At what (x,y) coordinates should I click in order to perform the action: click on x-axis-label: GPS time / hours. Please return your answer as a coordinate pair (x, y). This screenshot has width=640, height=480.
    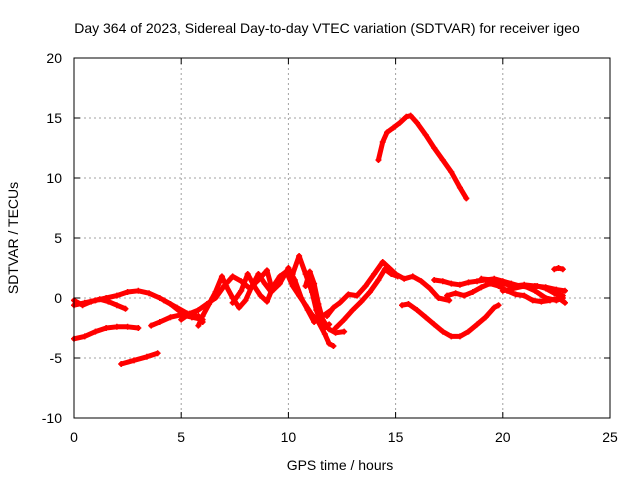
    Looking at the image, I should click on (340, 465).